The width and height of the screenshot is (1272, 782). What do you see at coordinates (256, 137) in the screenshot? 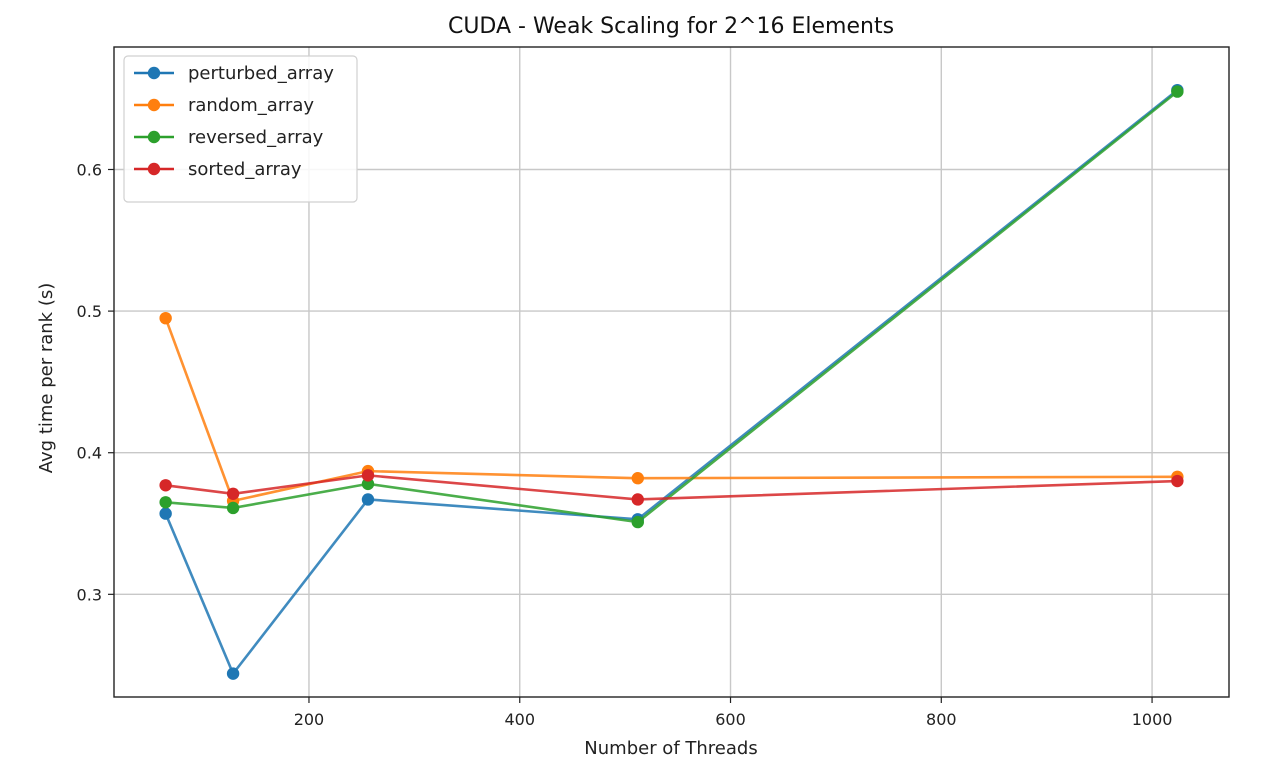
I see `legend-label: reversed_array` at bounding box center [256, 137].